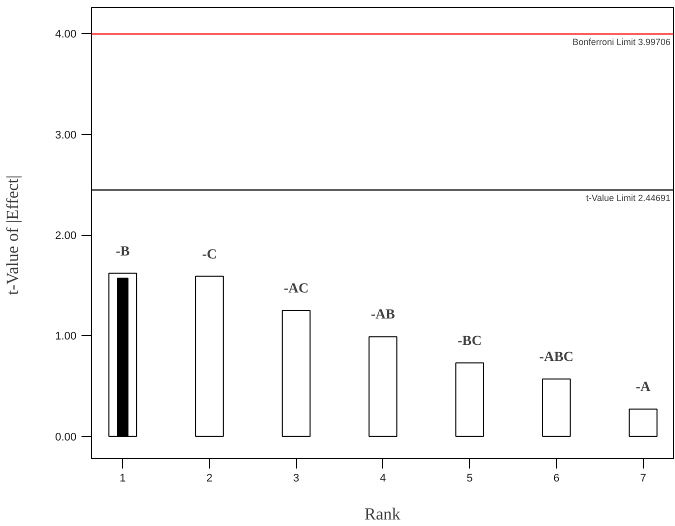 The width and height of the screenshot is (675, 526). Describe the element at coordinates (621, 41) in the screenshot. I see `ref-line-label: Bonferroni Limit 3.99706` at that location.